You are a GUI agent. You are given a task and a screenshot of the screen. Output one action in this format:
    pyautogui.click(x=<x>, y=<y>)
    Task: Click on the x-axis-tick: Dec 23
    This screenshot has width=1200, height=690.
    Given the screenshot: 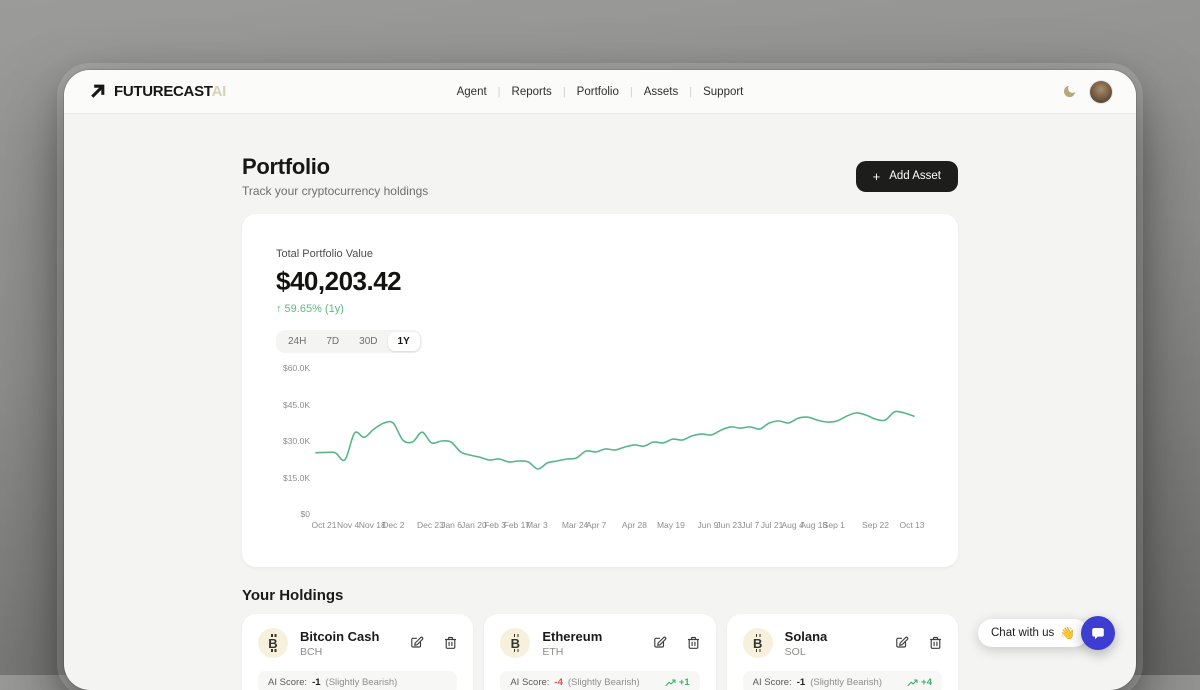 What is the action you would take?
    pyautogui.click(x=430, y=525)
    